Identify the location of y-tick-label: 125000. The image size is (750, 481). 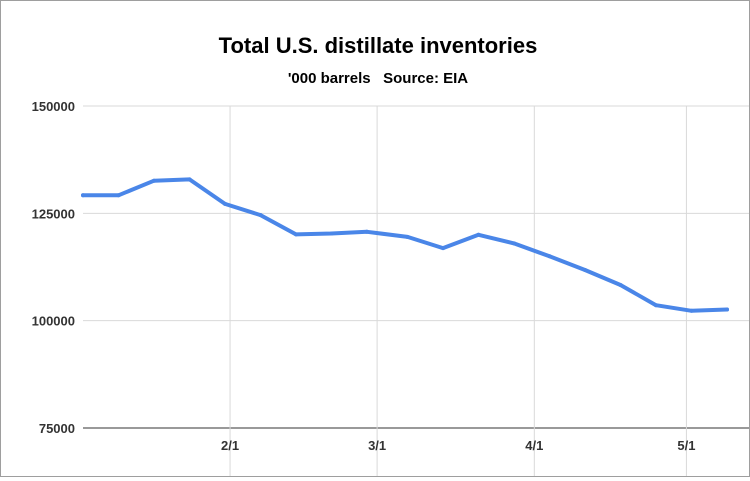
(53, 213).